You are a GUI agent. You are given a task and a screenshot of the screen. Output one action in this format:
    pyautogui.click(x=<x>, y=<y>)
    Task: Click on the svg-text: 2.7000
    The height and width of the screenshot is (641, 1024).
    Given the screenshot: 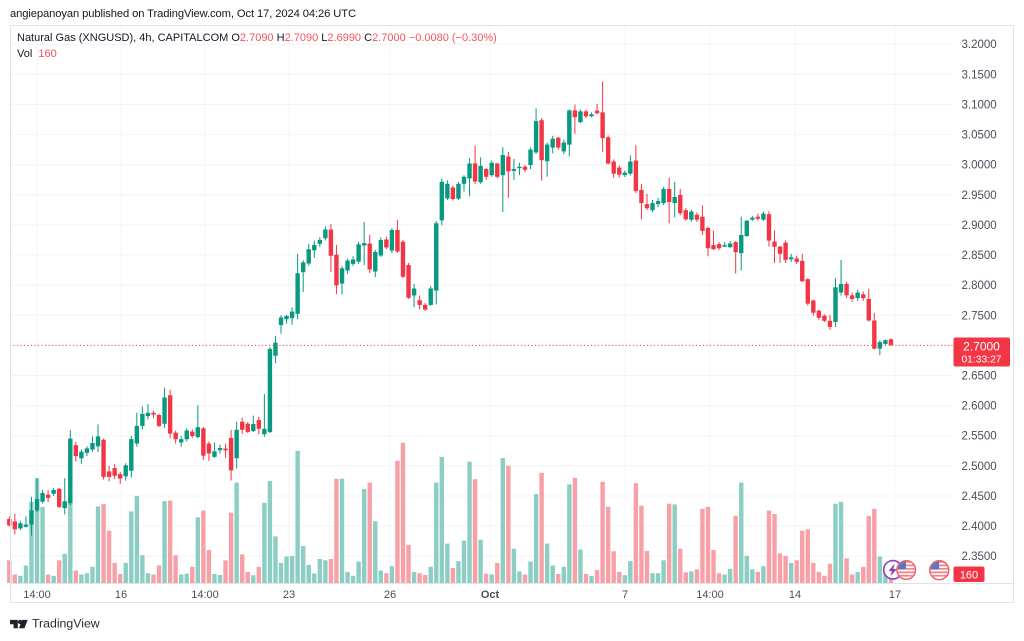 What is the action you would take?
    pyautogui.click(x=981, y=347)
    